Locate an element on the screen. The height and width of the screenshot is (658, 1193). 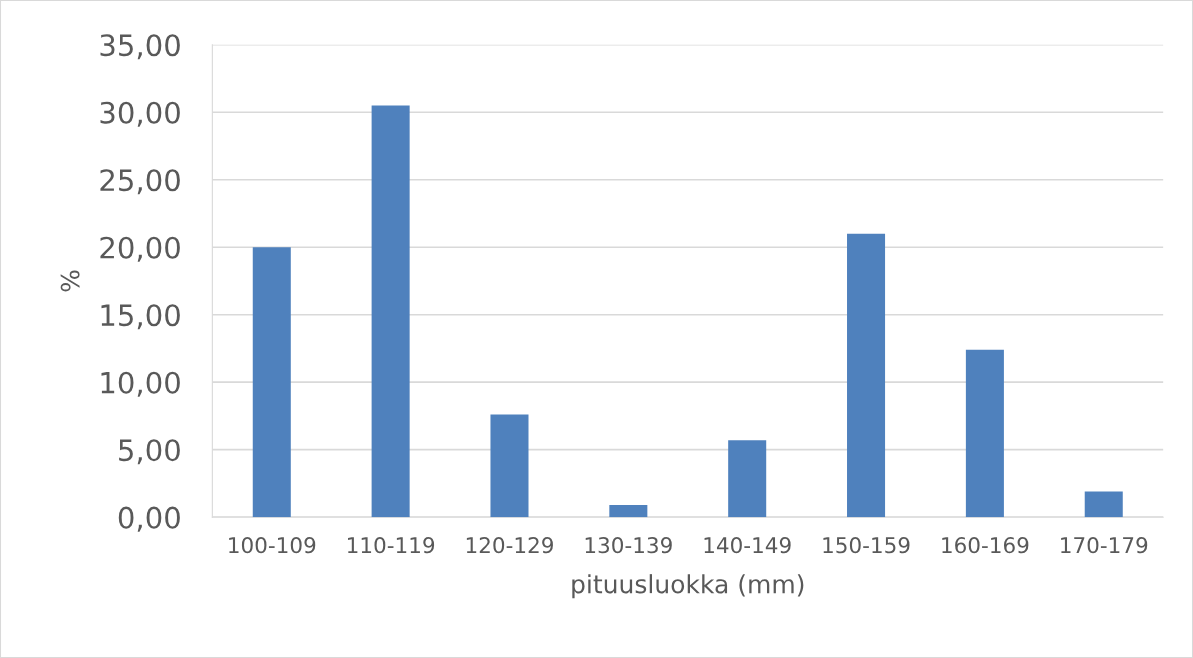
x-tick-label: 150-159 is located at coordinates (866, 545).